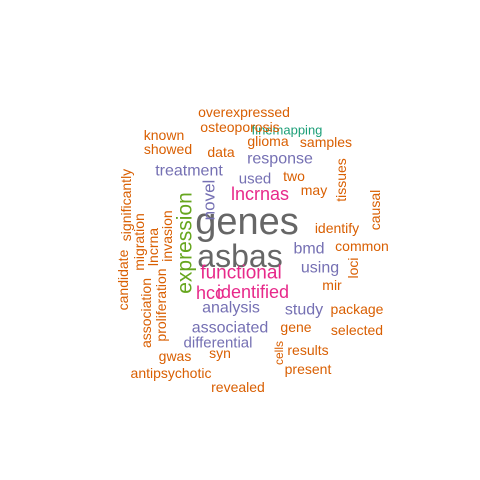 Image resolution: width=480 pixels, height=480 pixels. I want to click on word-response: response, so click(280, 159).